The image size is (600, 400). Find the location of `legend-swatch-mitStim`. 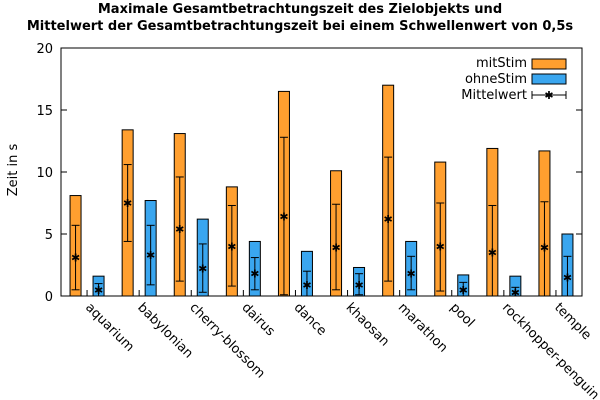

legend-swatch-mitStim is located at coordinates (549, 64).